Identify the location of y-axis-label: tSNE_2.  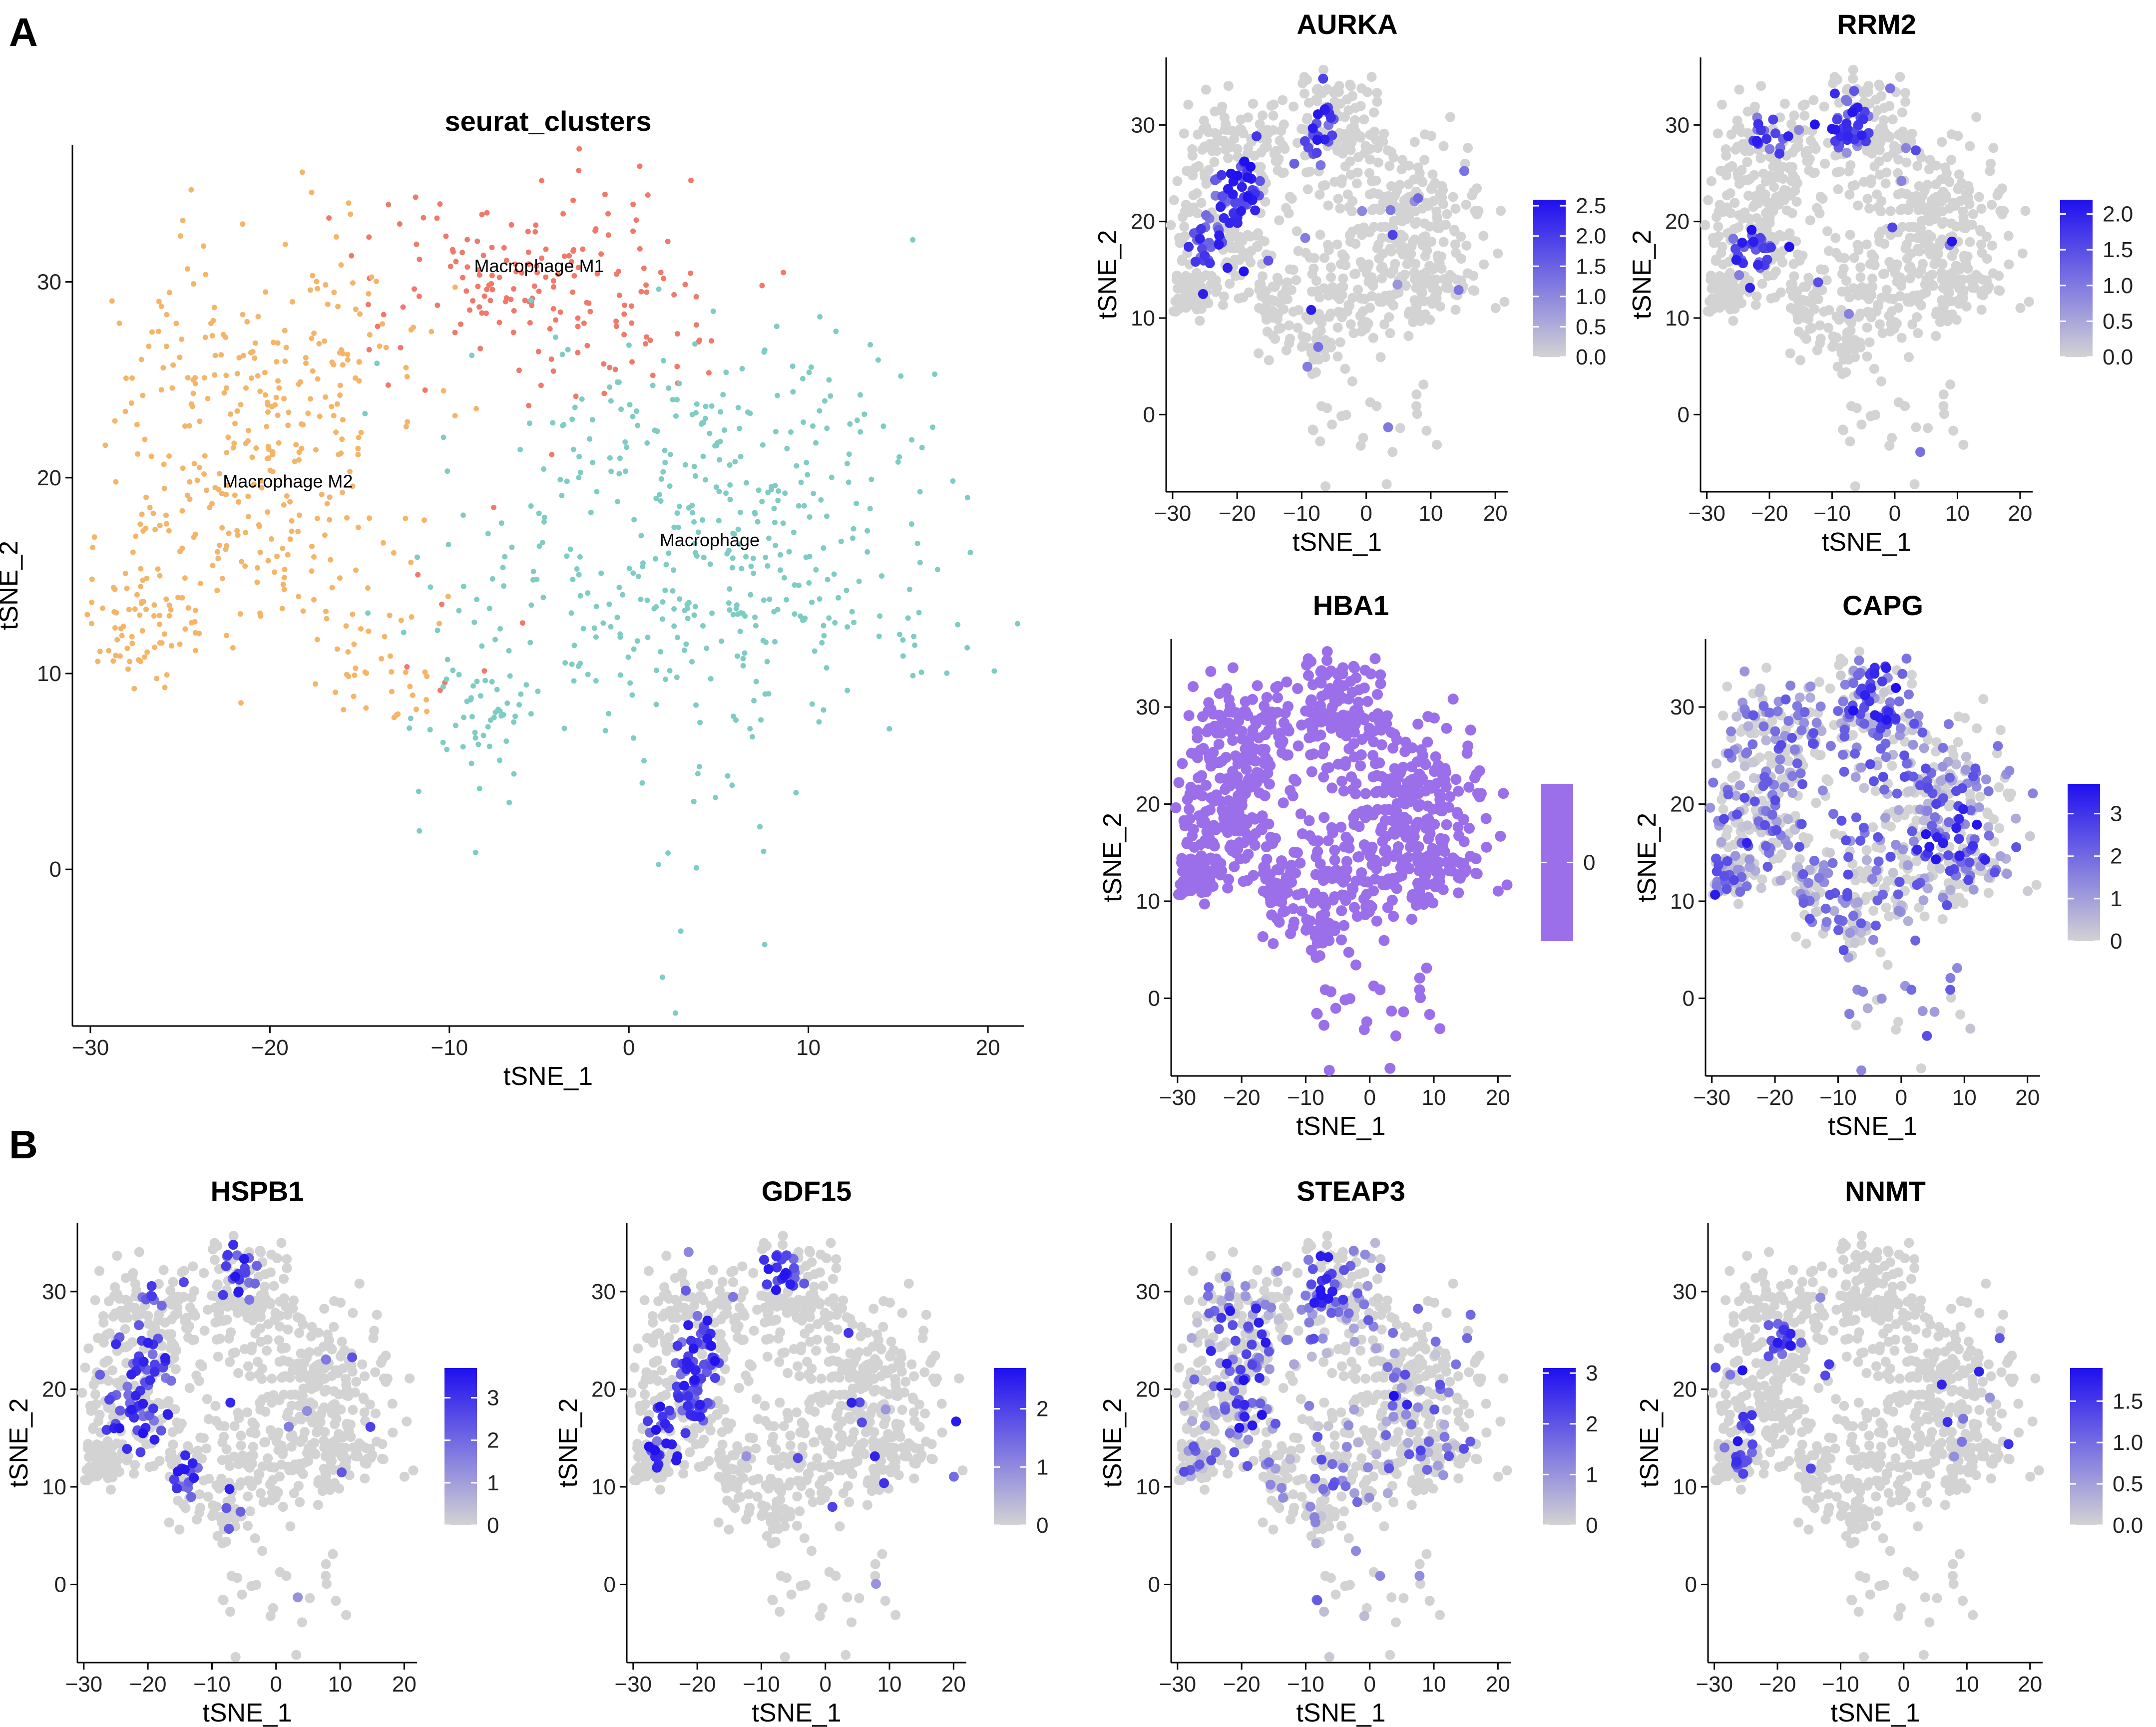
(1107, 274).